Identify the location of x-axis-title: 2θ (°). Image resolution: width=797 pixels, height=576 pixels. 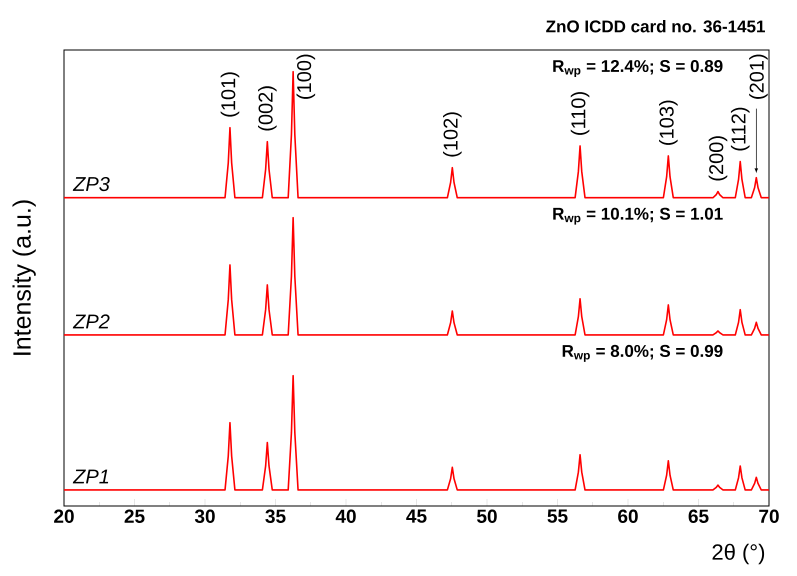
(738, 554).